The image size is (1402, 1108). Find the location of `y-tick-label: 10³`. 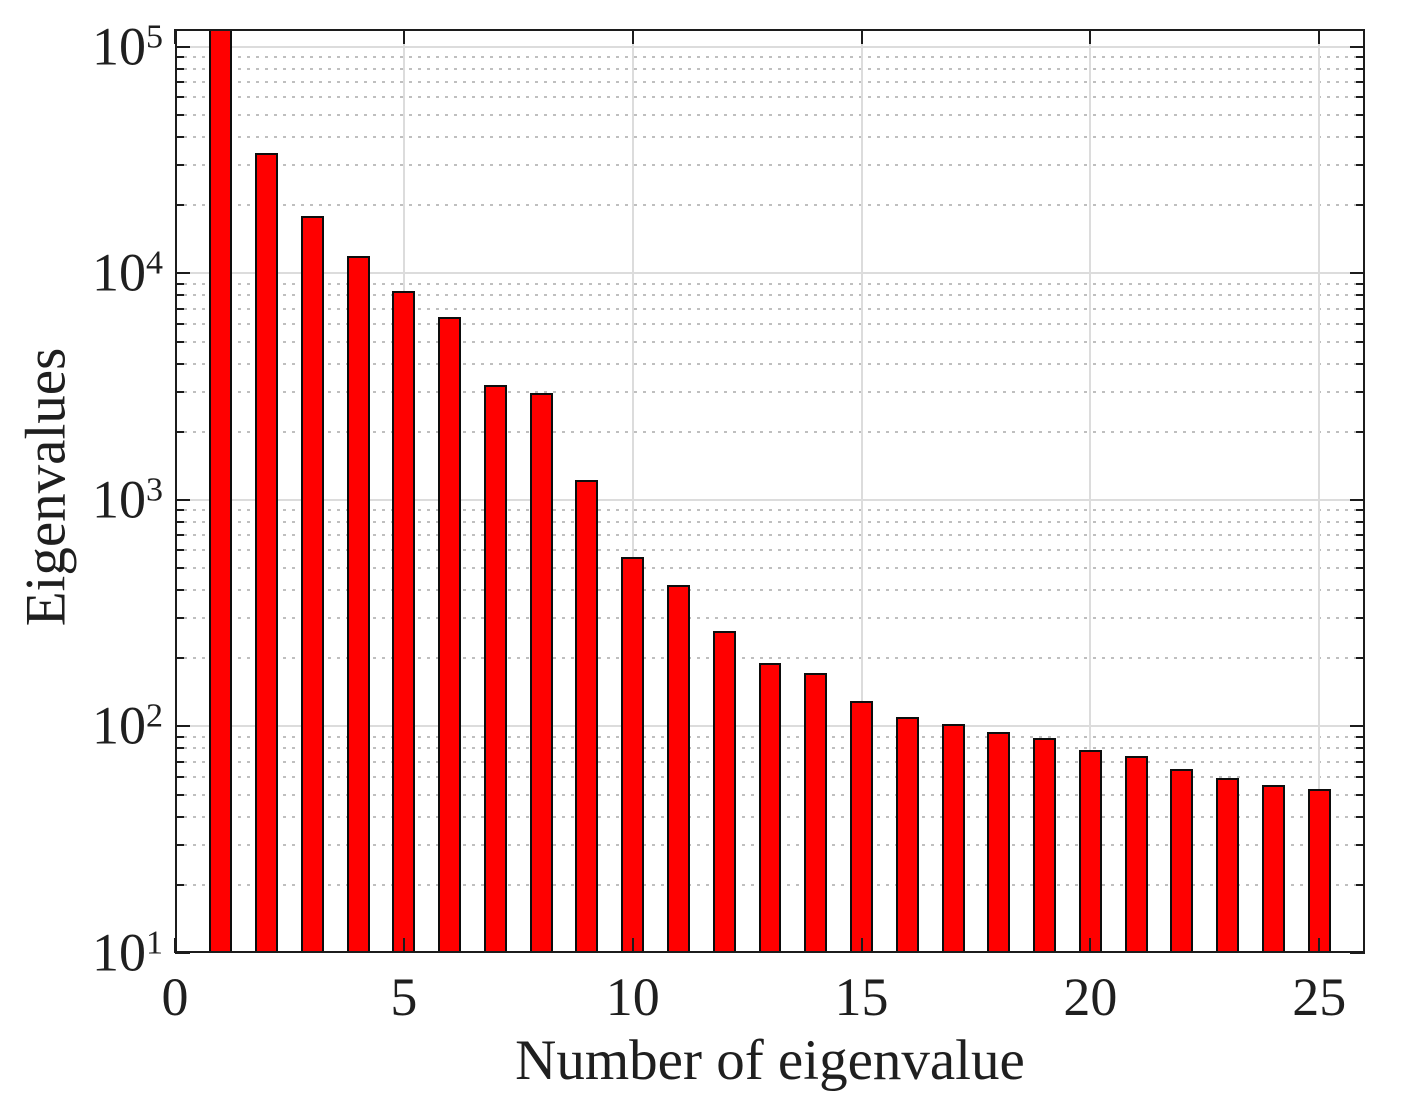

y-tick-label: 10³ is located at coordinates (127, 499).